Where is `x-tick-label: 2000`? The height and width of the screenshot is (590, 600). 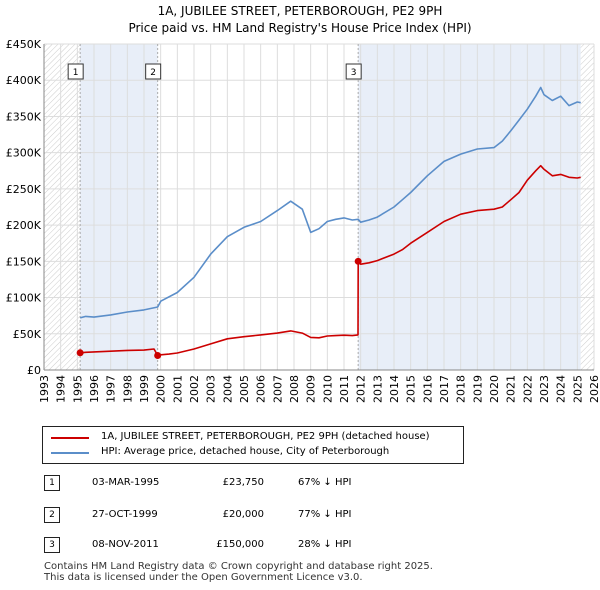 x-tick-label: 2000 is located at coordinates (161, 389).